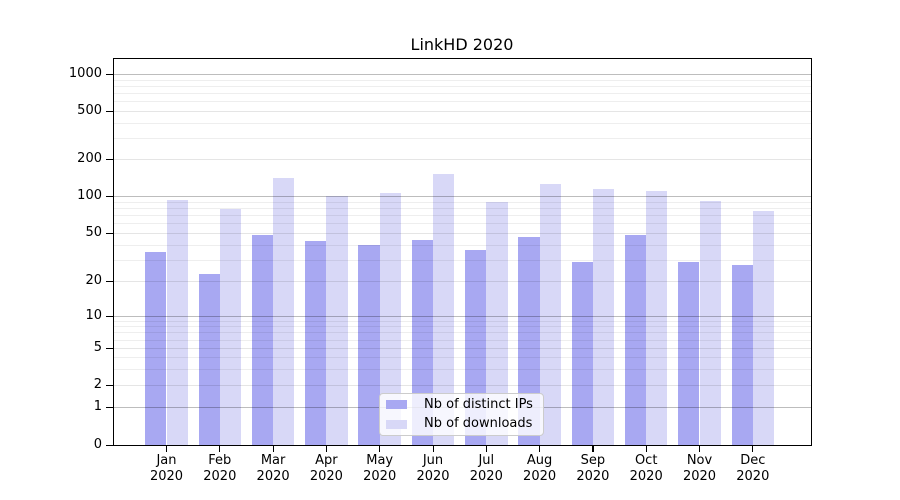 Image resolution: width=900 pixels, height=500 pixels. I want to click on x-tick-oct, so click(646, 448).